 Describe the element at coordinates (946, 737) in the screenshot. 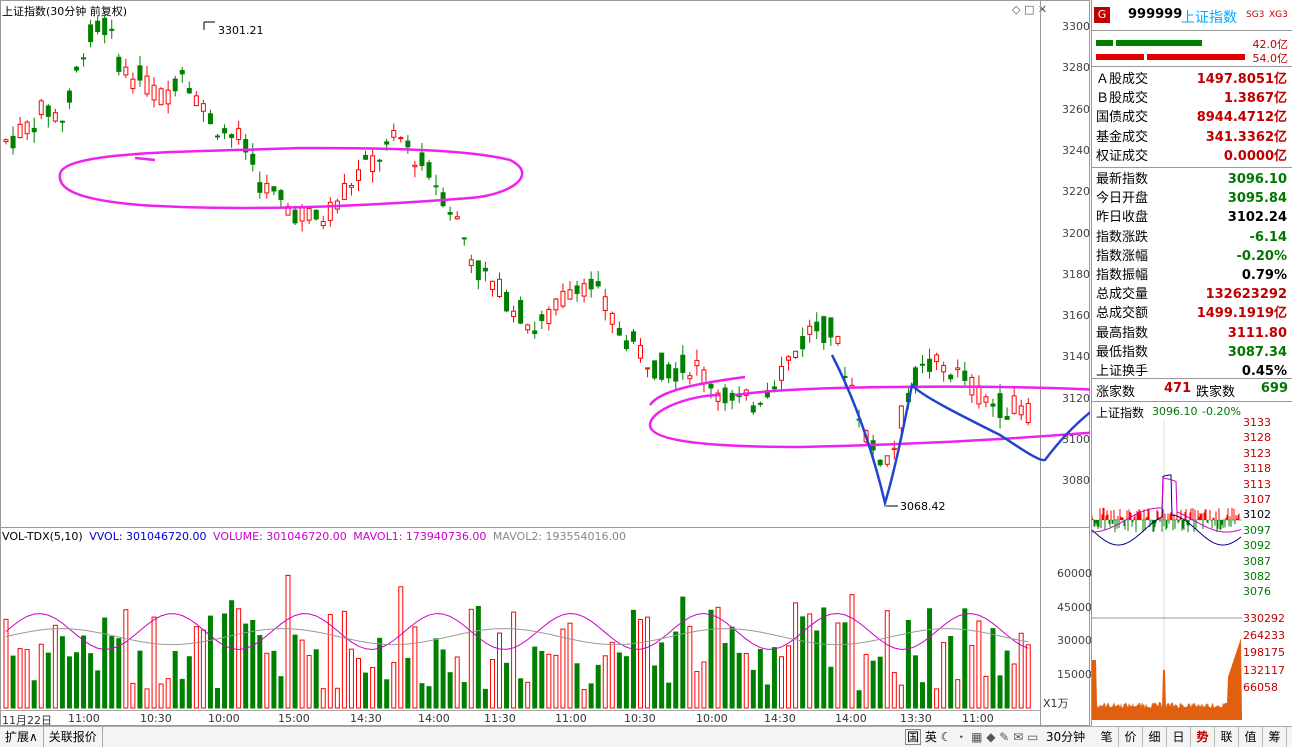

I see `moon-icon: ☾` at that location.